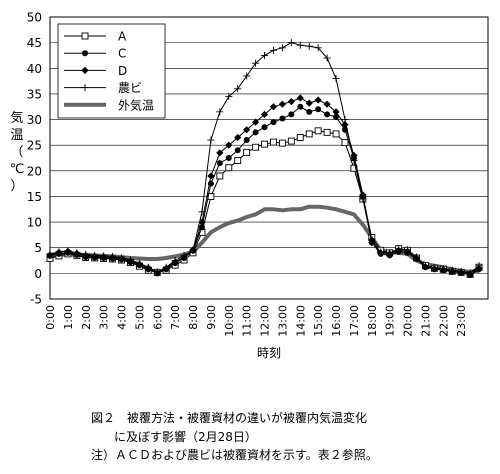 Image resolution: width=500 pixels, height=474 pixels. What do you see at coordinates (103, 88) in the screenshot?
I see `legend-item: 農ビ` at bounding box center [103, 88].